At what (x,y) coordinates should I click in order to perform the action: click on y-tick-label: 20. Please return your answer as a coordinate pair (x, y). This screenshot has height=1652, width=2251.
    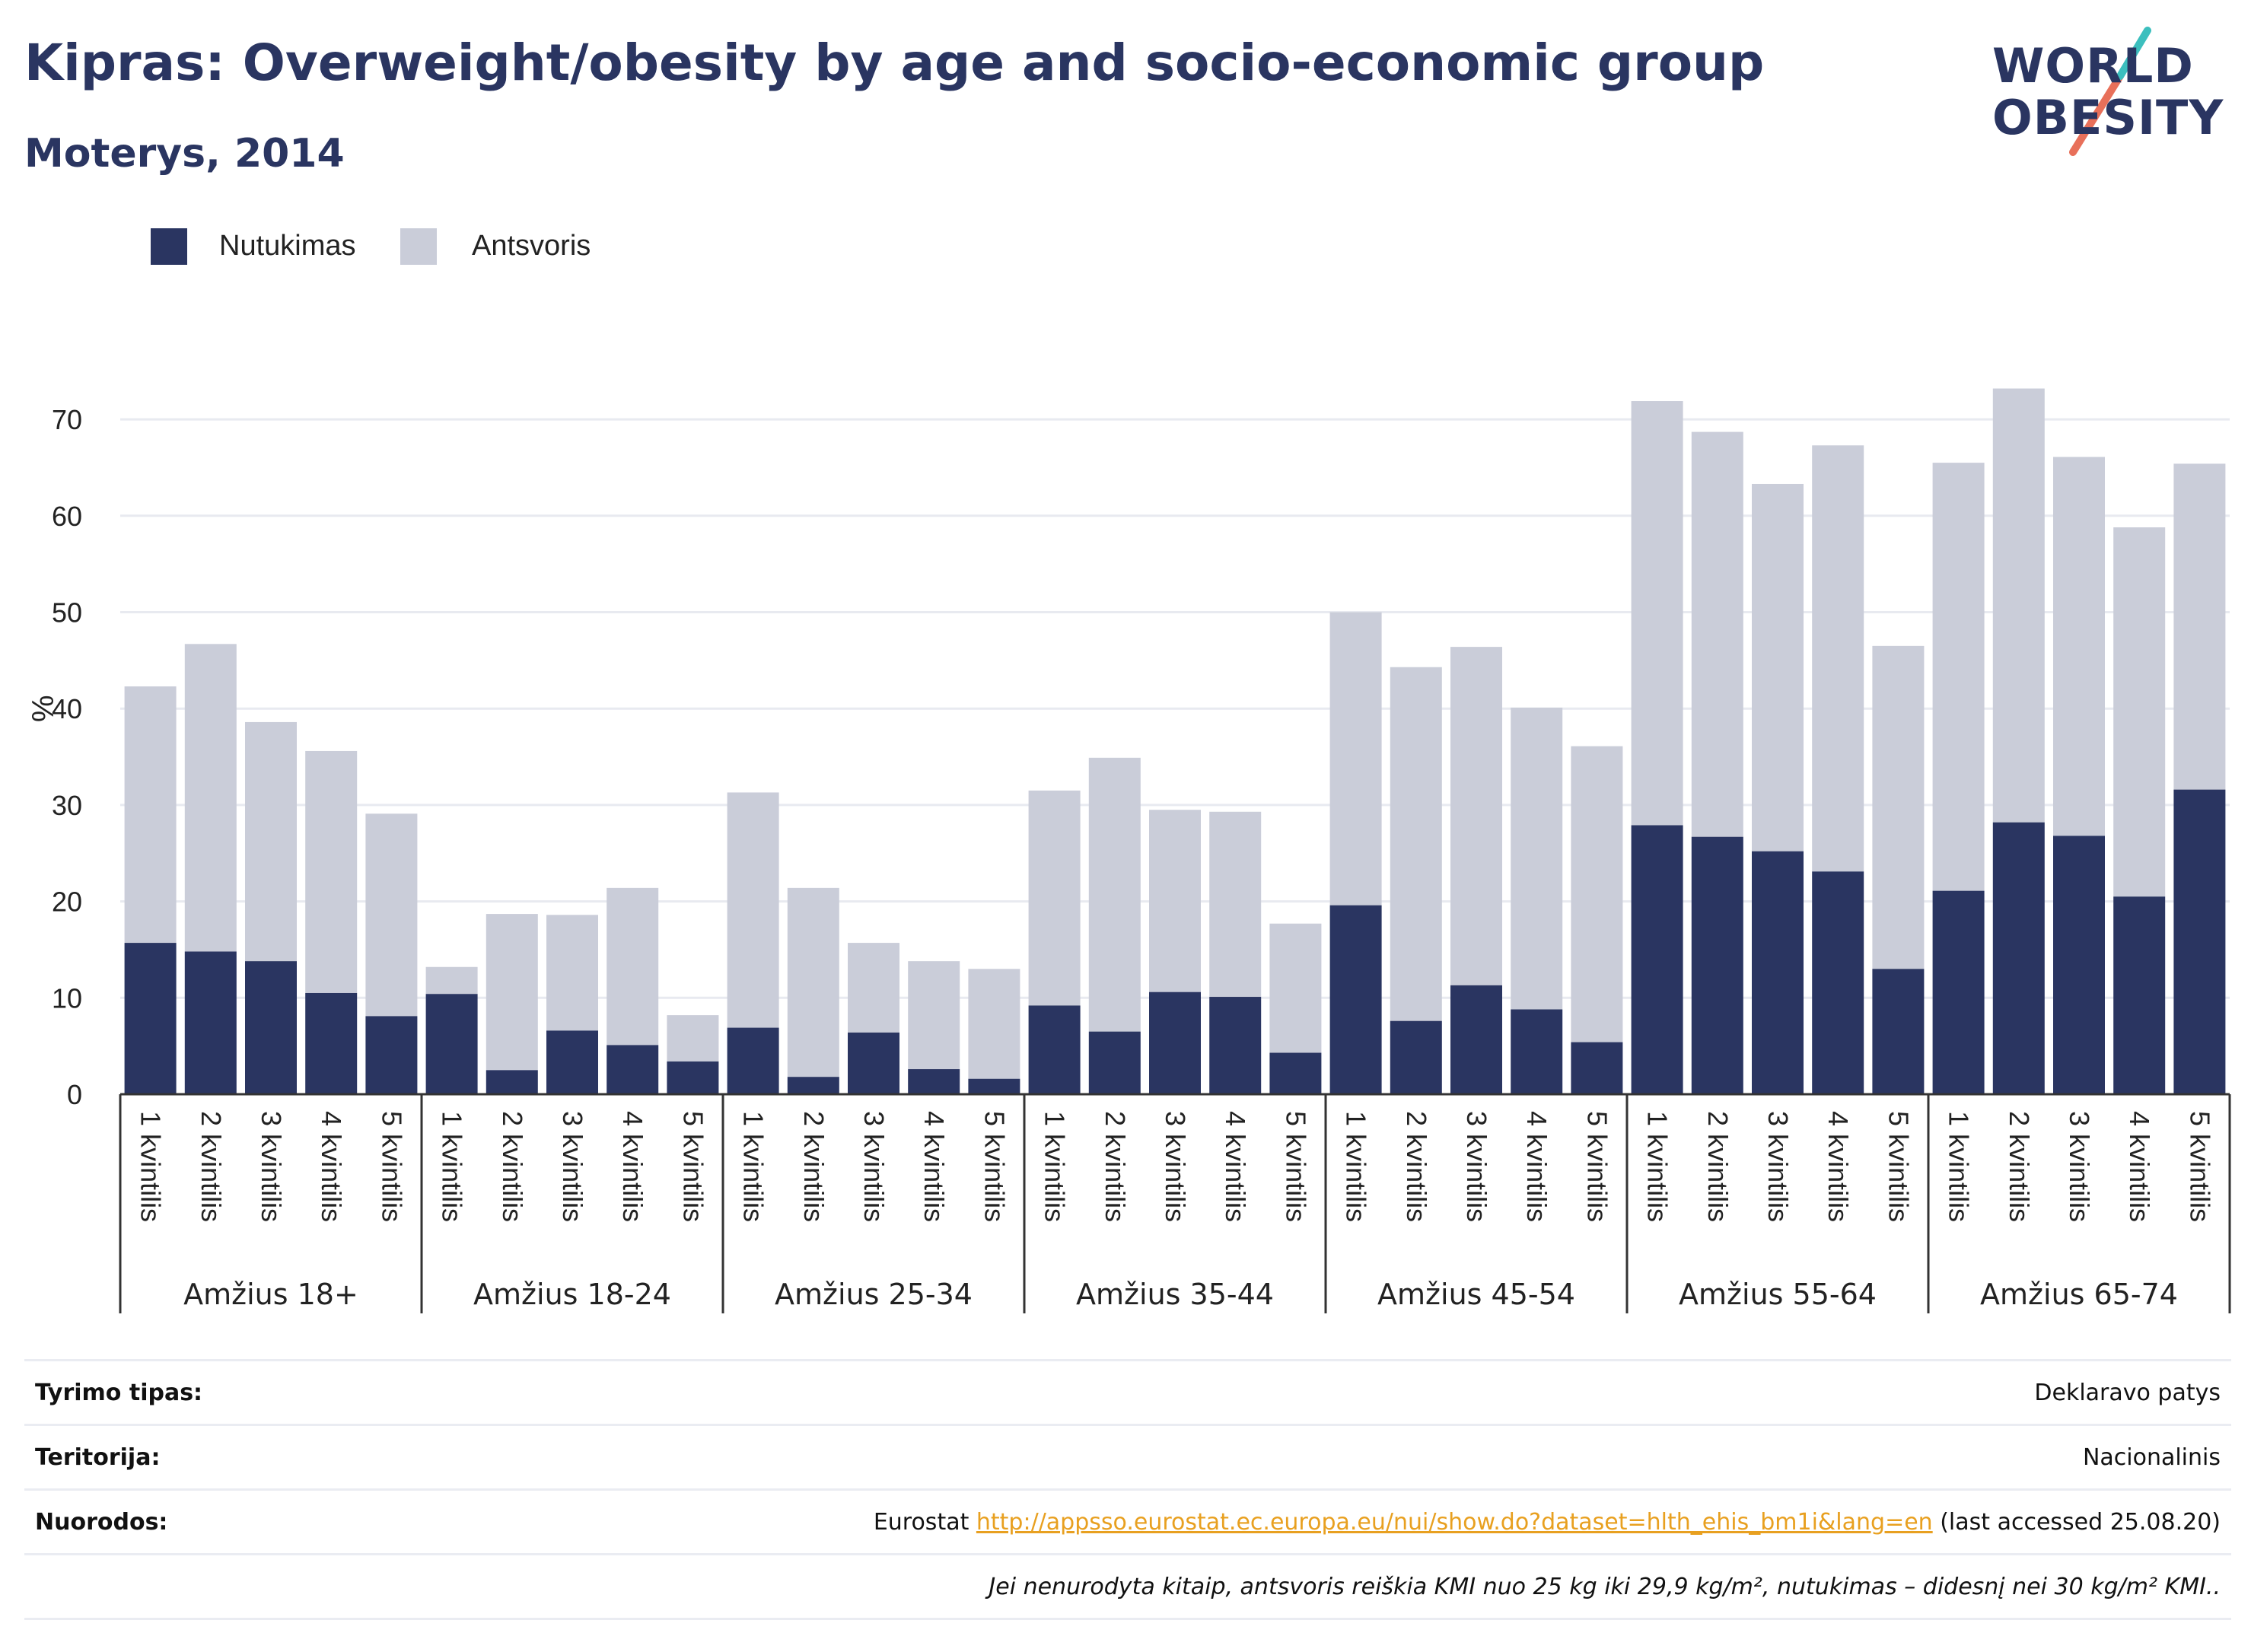
    Looking at the image, I should click on (67, 902).